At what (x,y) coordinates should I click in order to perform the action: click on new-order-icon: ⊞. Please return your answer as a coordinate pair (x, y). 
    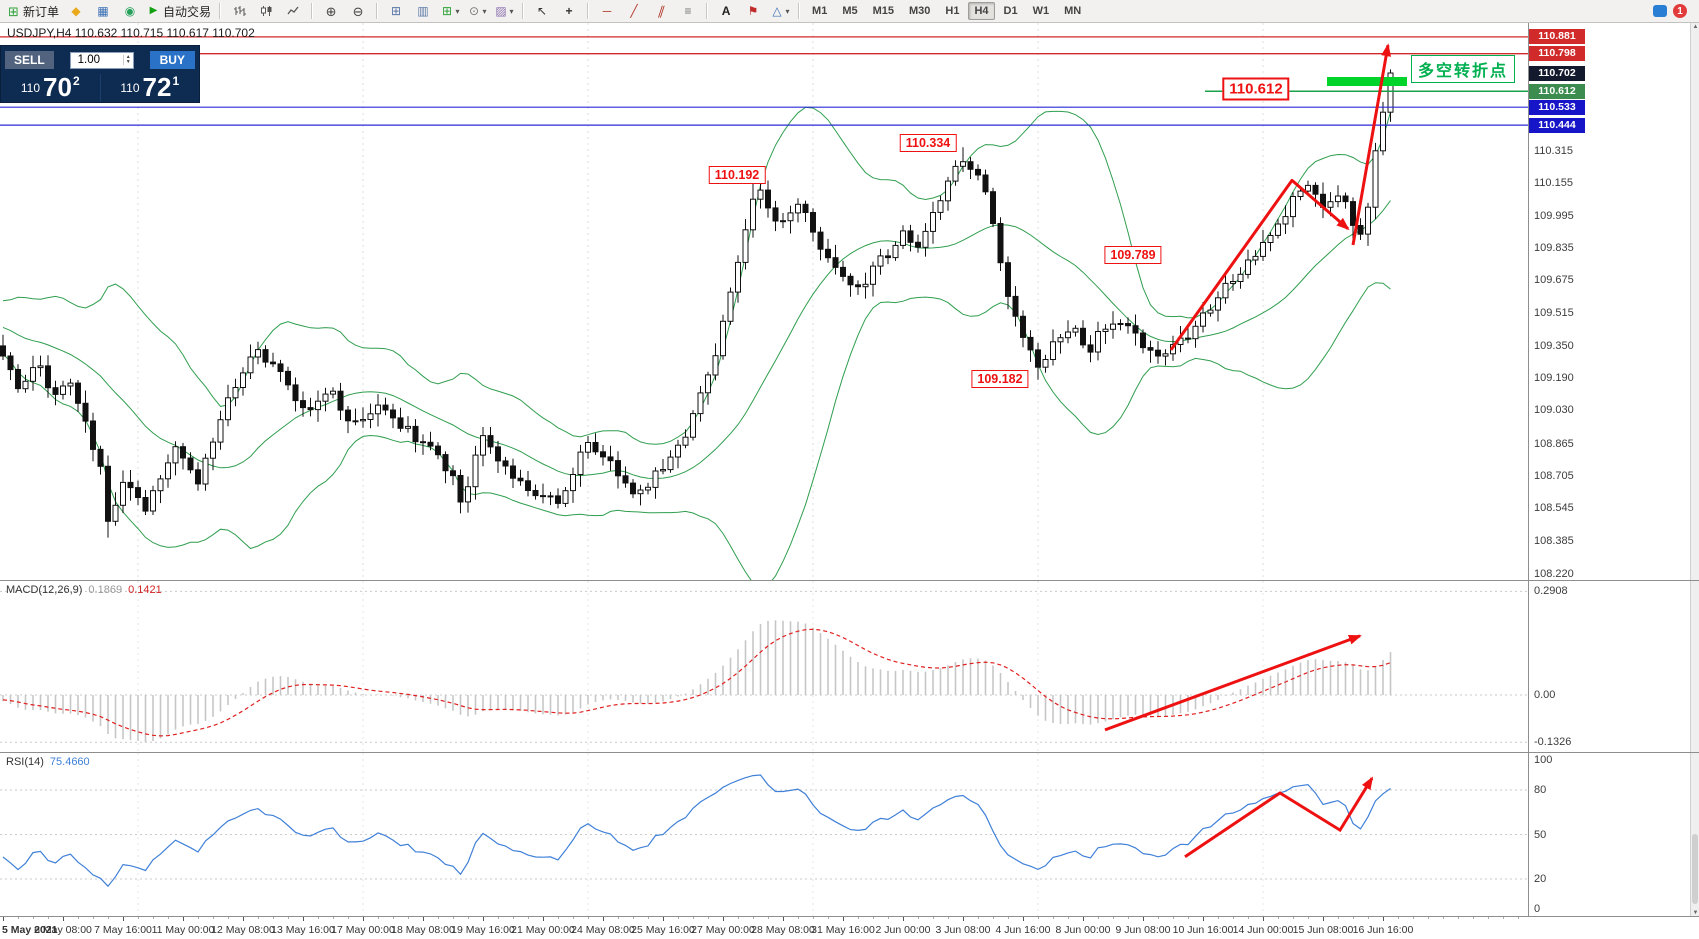
    Looking at the image, I should click on (13, 11).